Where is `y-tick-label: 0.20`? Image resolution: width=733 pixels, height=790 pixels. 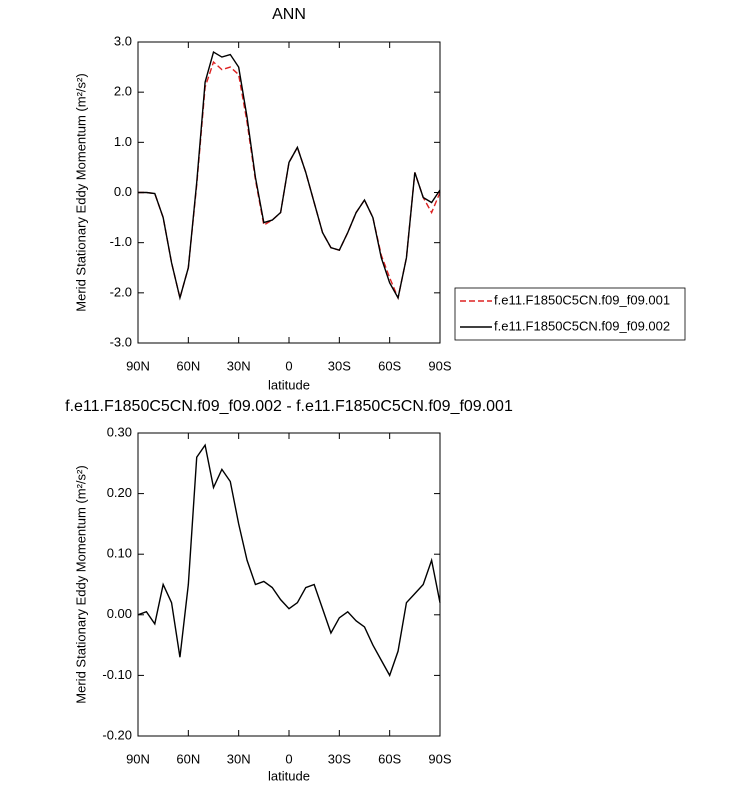
y-tick-label: 0.20 is located at coordinates (119, 492).